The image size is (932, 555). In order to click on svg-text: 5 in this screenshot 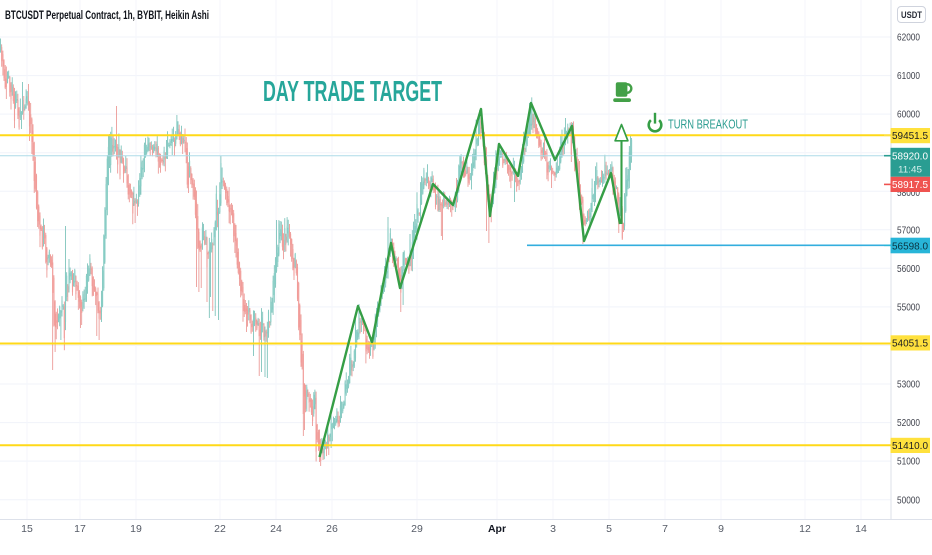, I will do `click(609, 529)`.